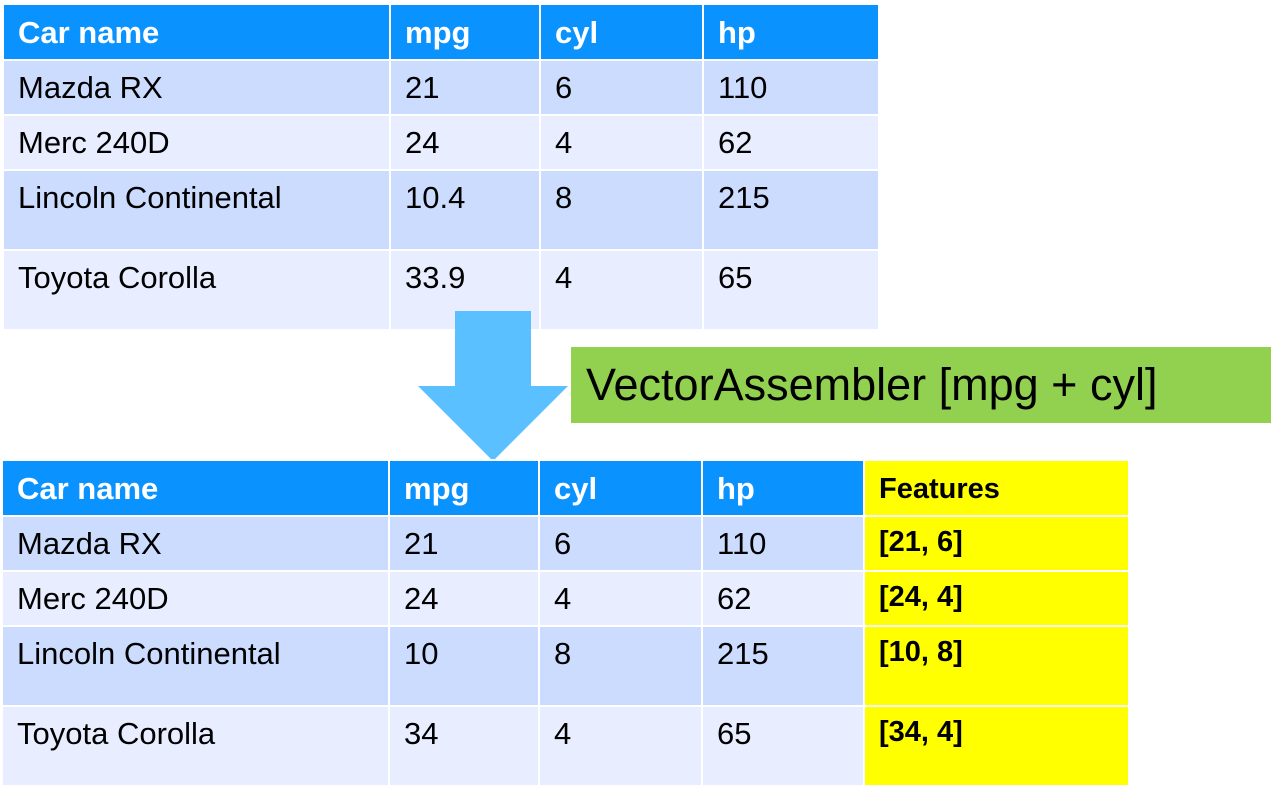  What do you see at coordinates (996, 746) in the screenshot?
I see `cell-features: [34, 4]` at bounding box center [996, 746].